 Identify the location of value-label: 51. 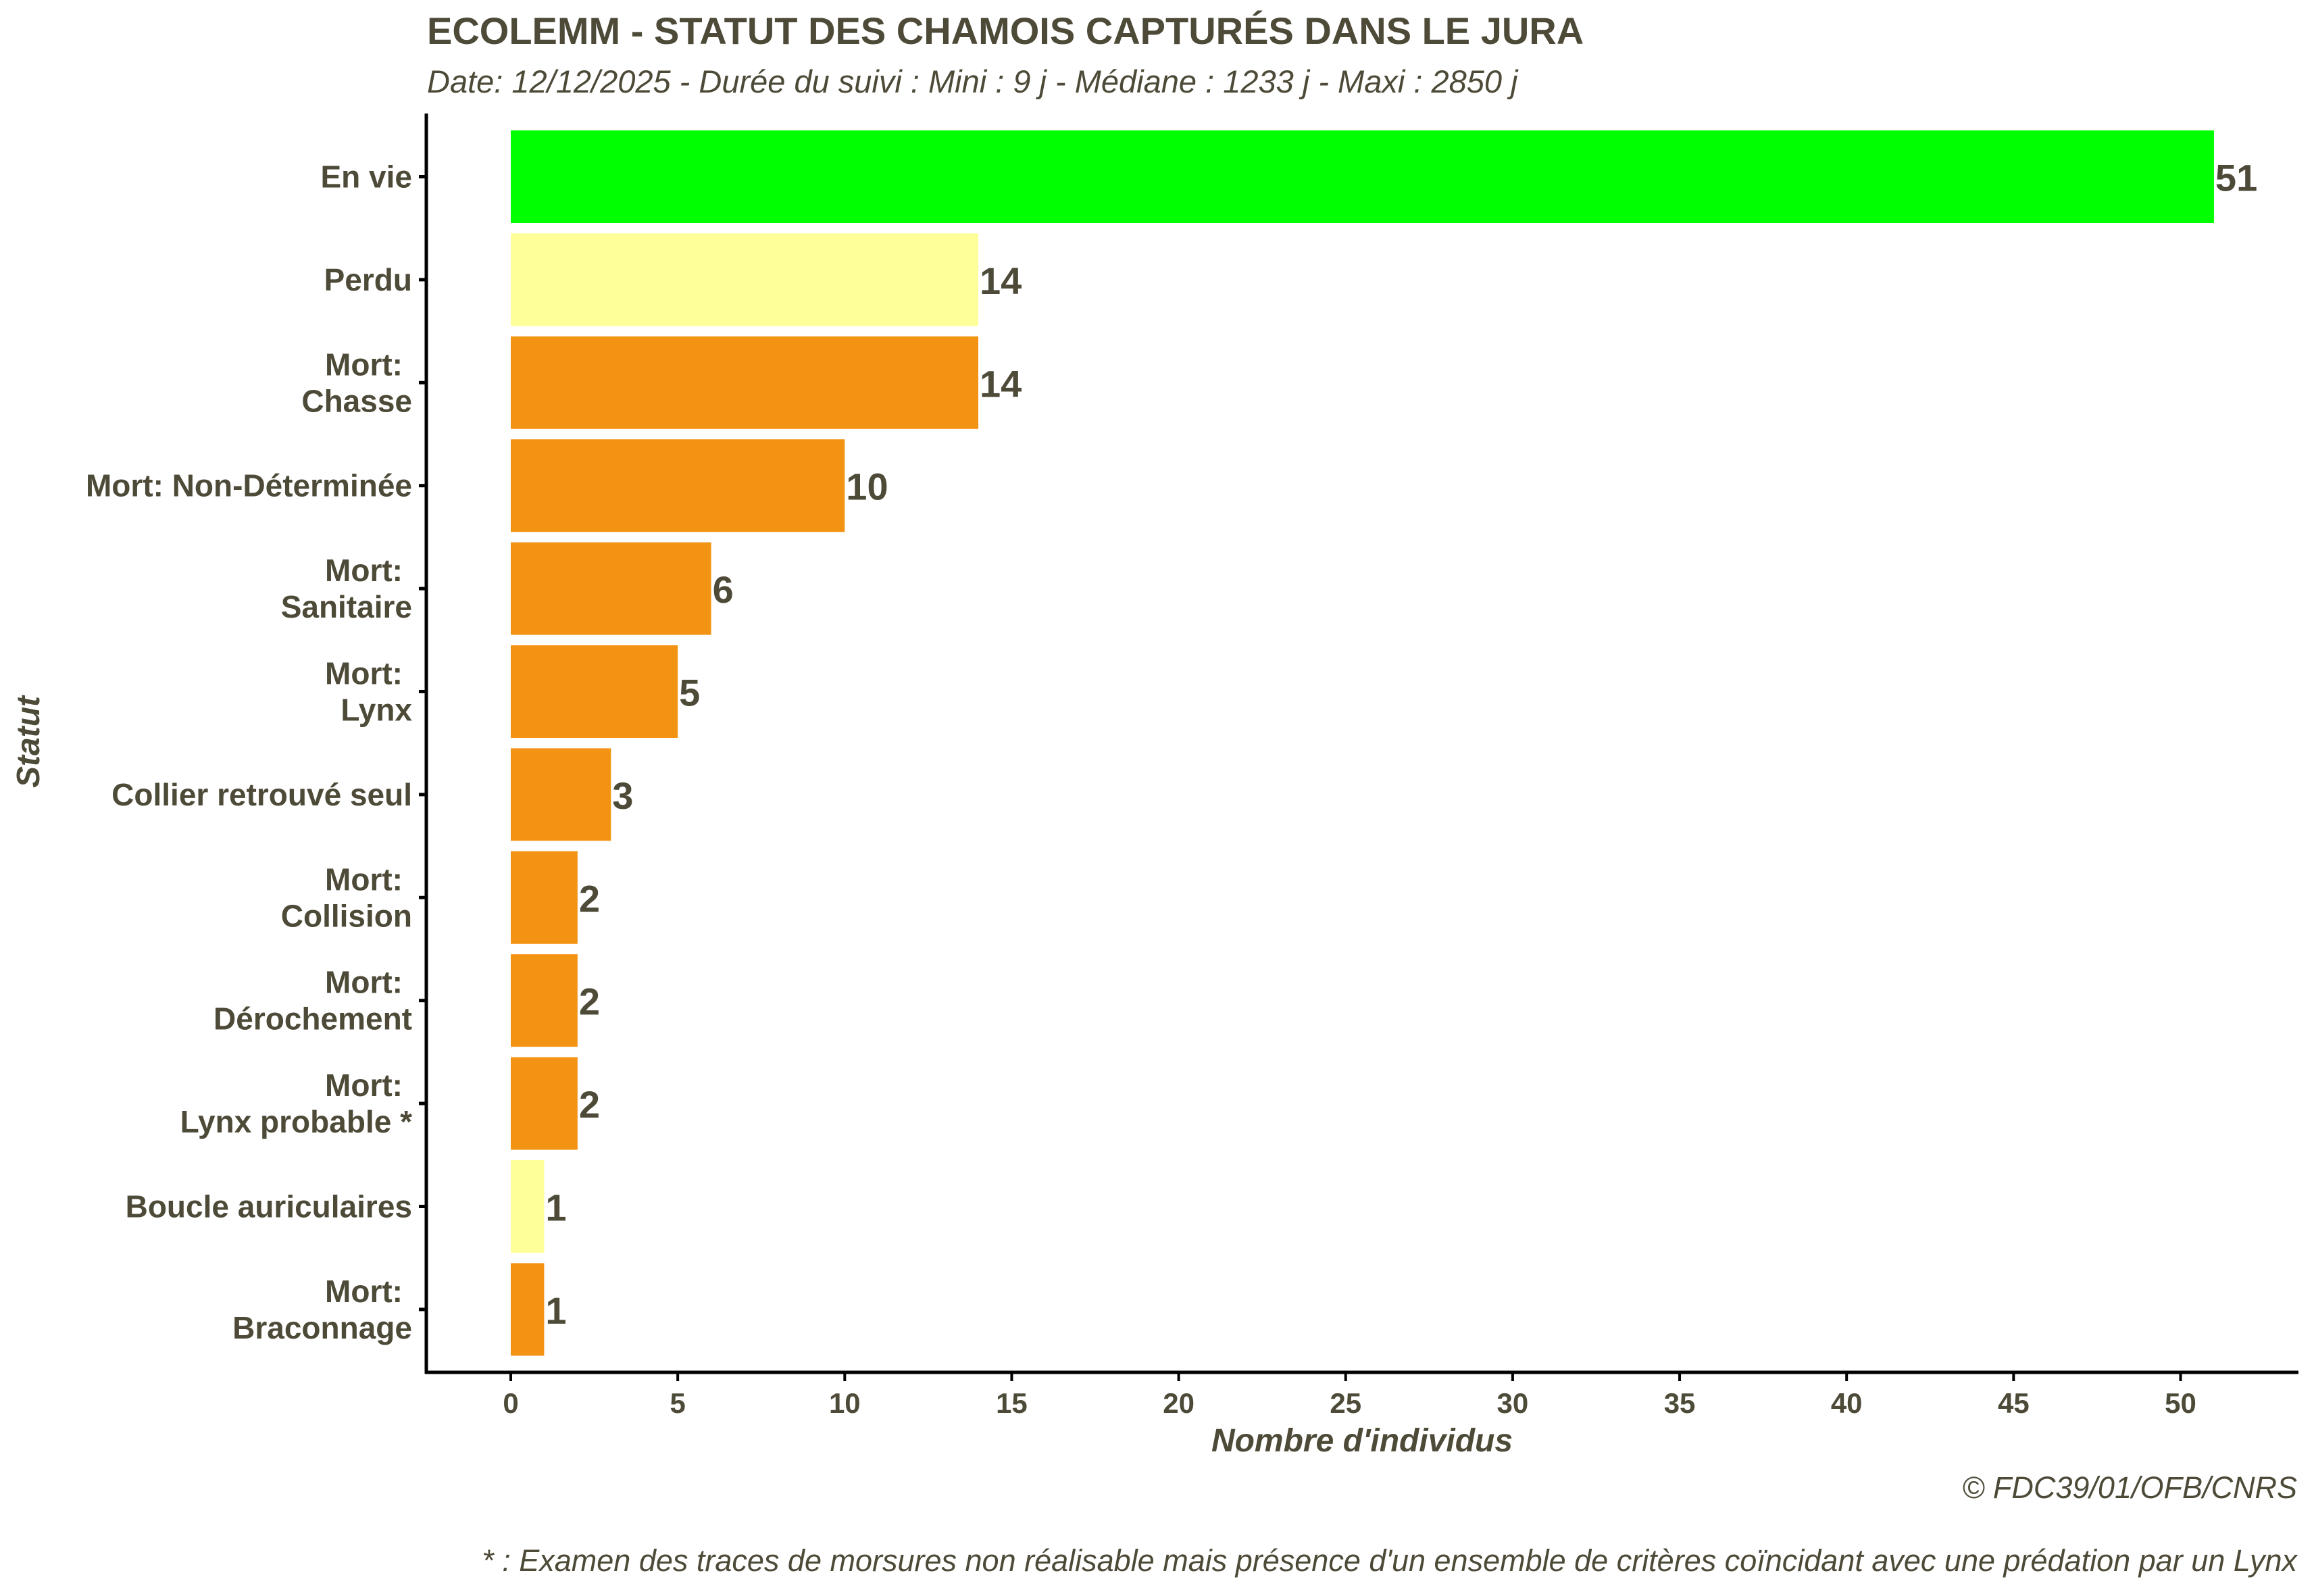
(2236, 178).